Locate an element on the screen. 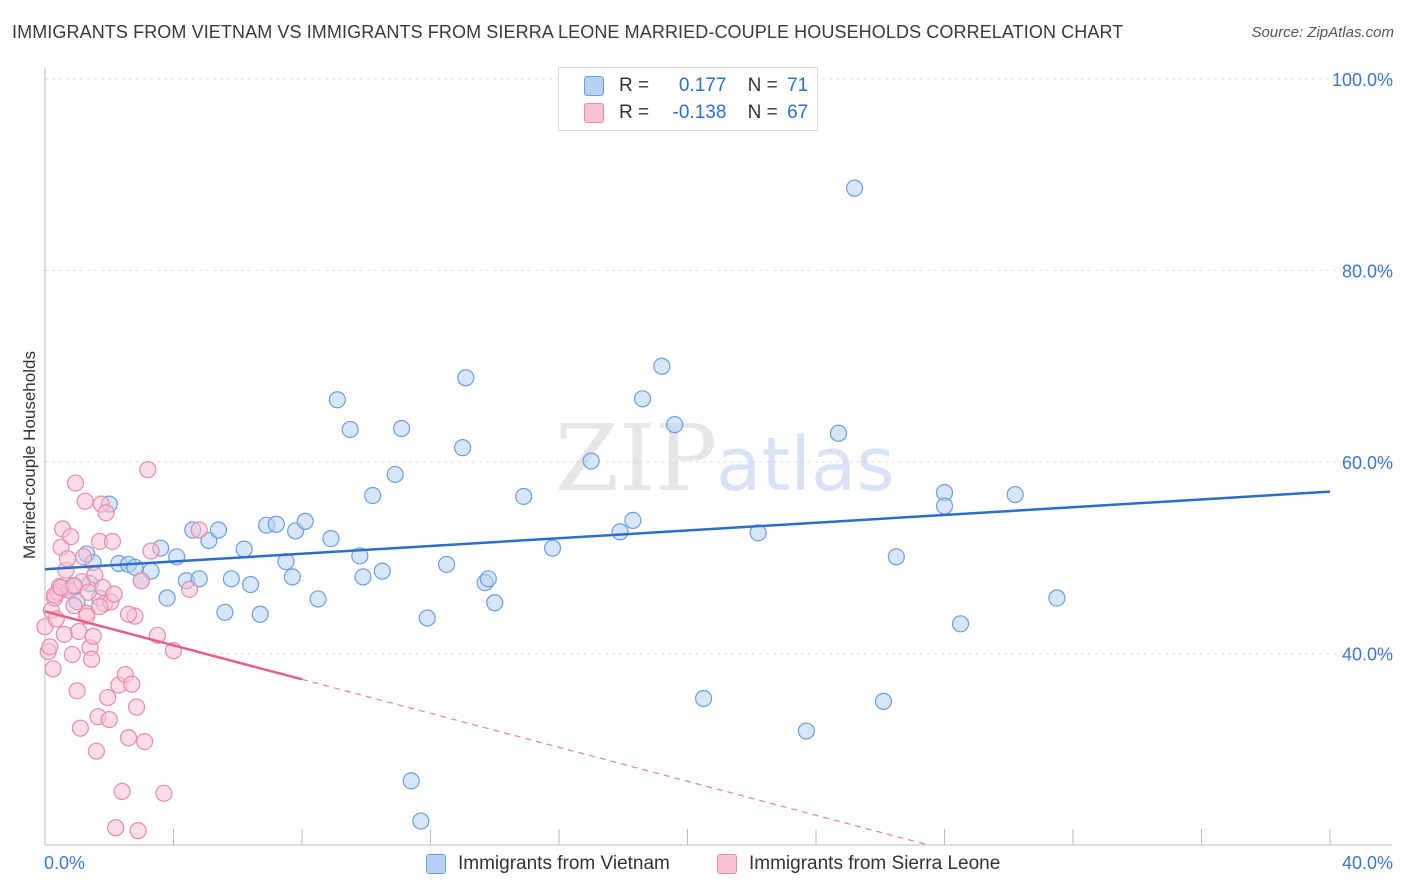 The height and width of the screenshot is (892, 1406). y-tick-label: 100.0% is located at coordinates (1362, 80).